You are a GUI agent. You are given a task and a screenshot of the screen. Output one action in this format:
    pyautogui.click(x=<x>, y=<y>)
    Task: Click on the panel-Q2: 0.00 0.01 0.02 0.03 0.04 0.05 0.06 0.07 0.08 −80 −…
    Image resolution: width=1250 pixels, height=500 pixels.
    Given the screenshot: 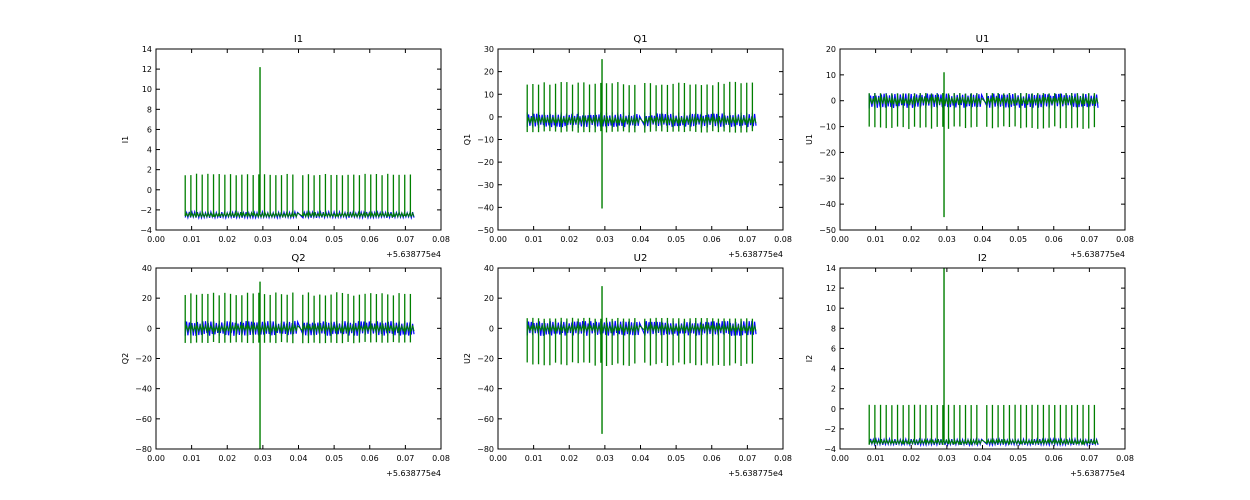 What is the action you would take?
    pyautogui.click(x=285, y=365)
    